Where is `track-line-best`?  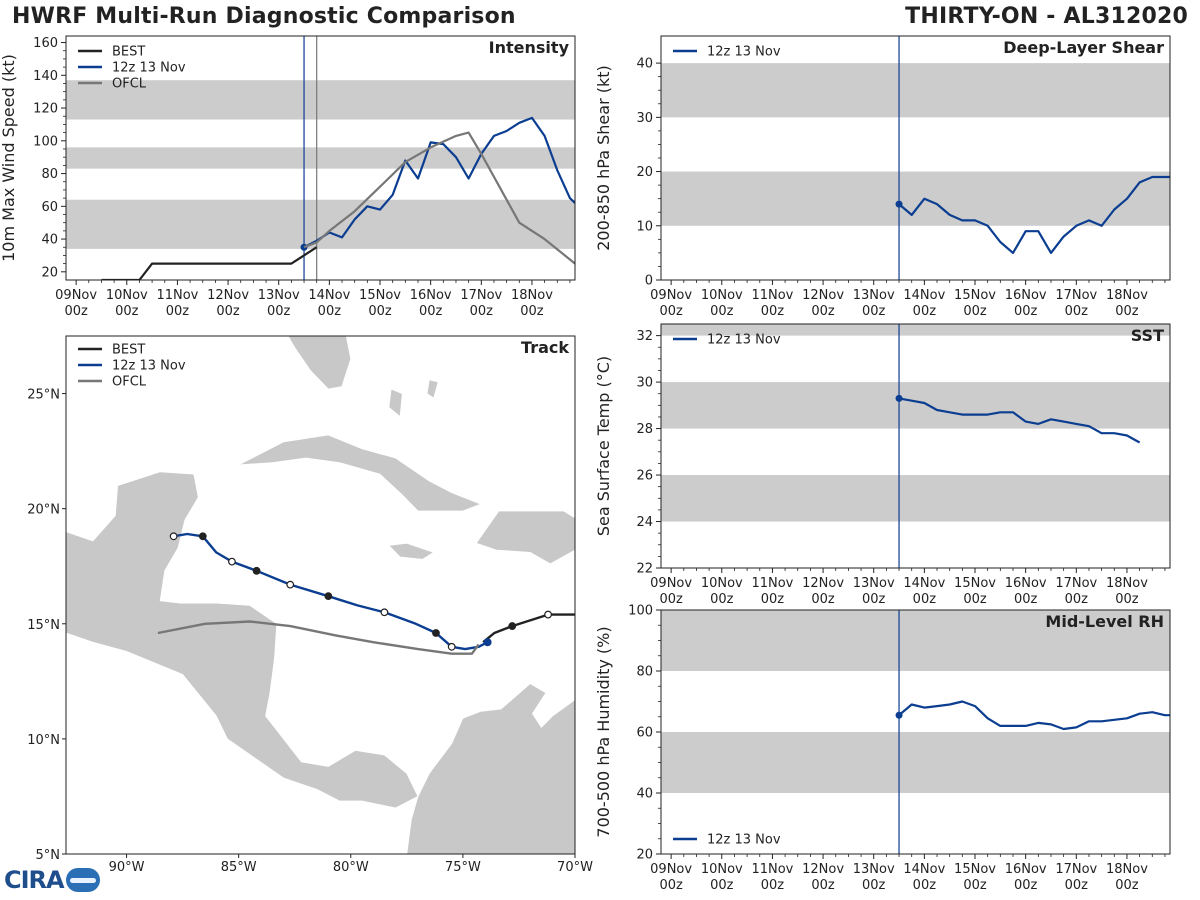 track-line-best is located at coordinates (528, 628).